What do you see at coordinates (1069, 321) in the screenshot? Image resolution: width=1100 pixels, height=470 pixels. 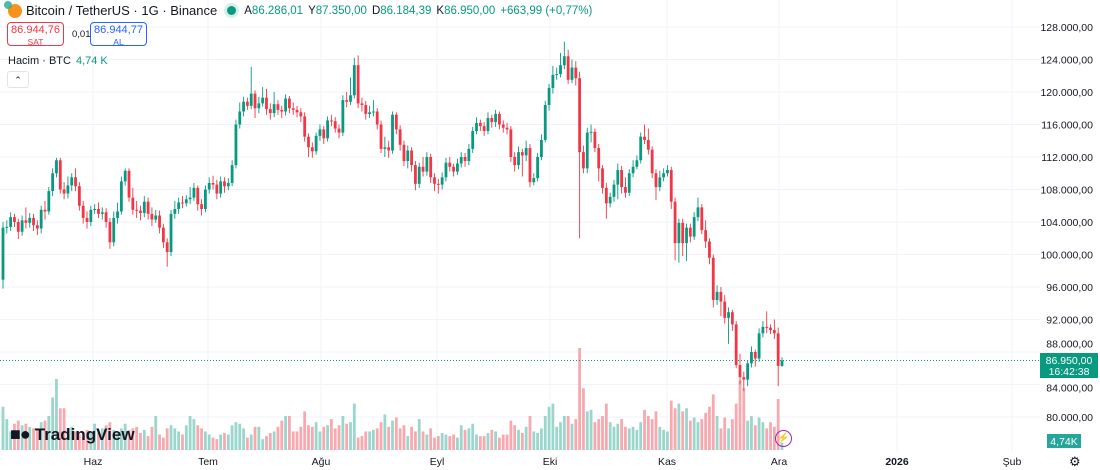 I see `price-tick-label: 92.000,00` at bounding box center [1069, 321].